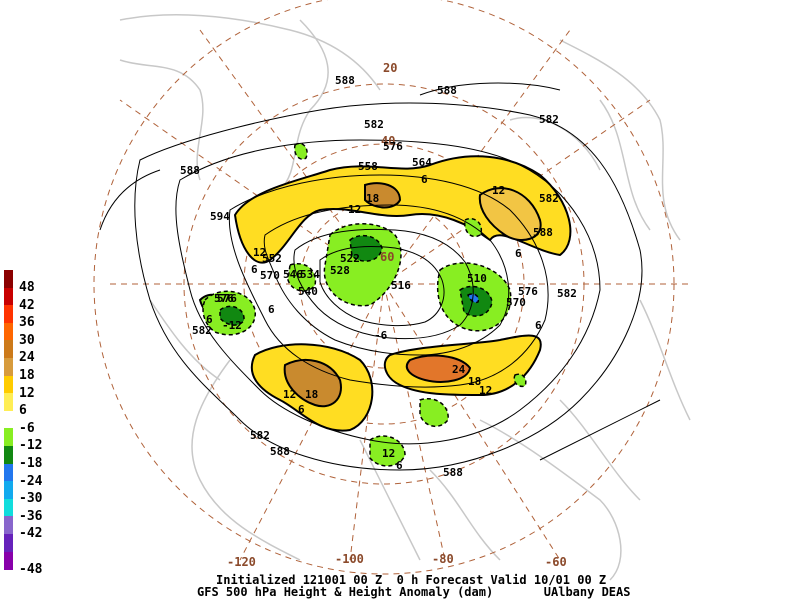  What do you see at coordinates (27, 287) in the screenshot?
I see `legend-label: 48` at bounding box center [27, 287].